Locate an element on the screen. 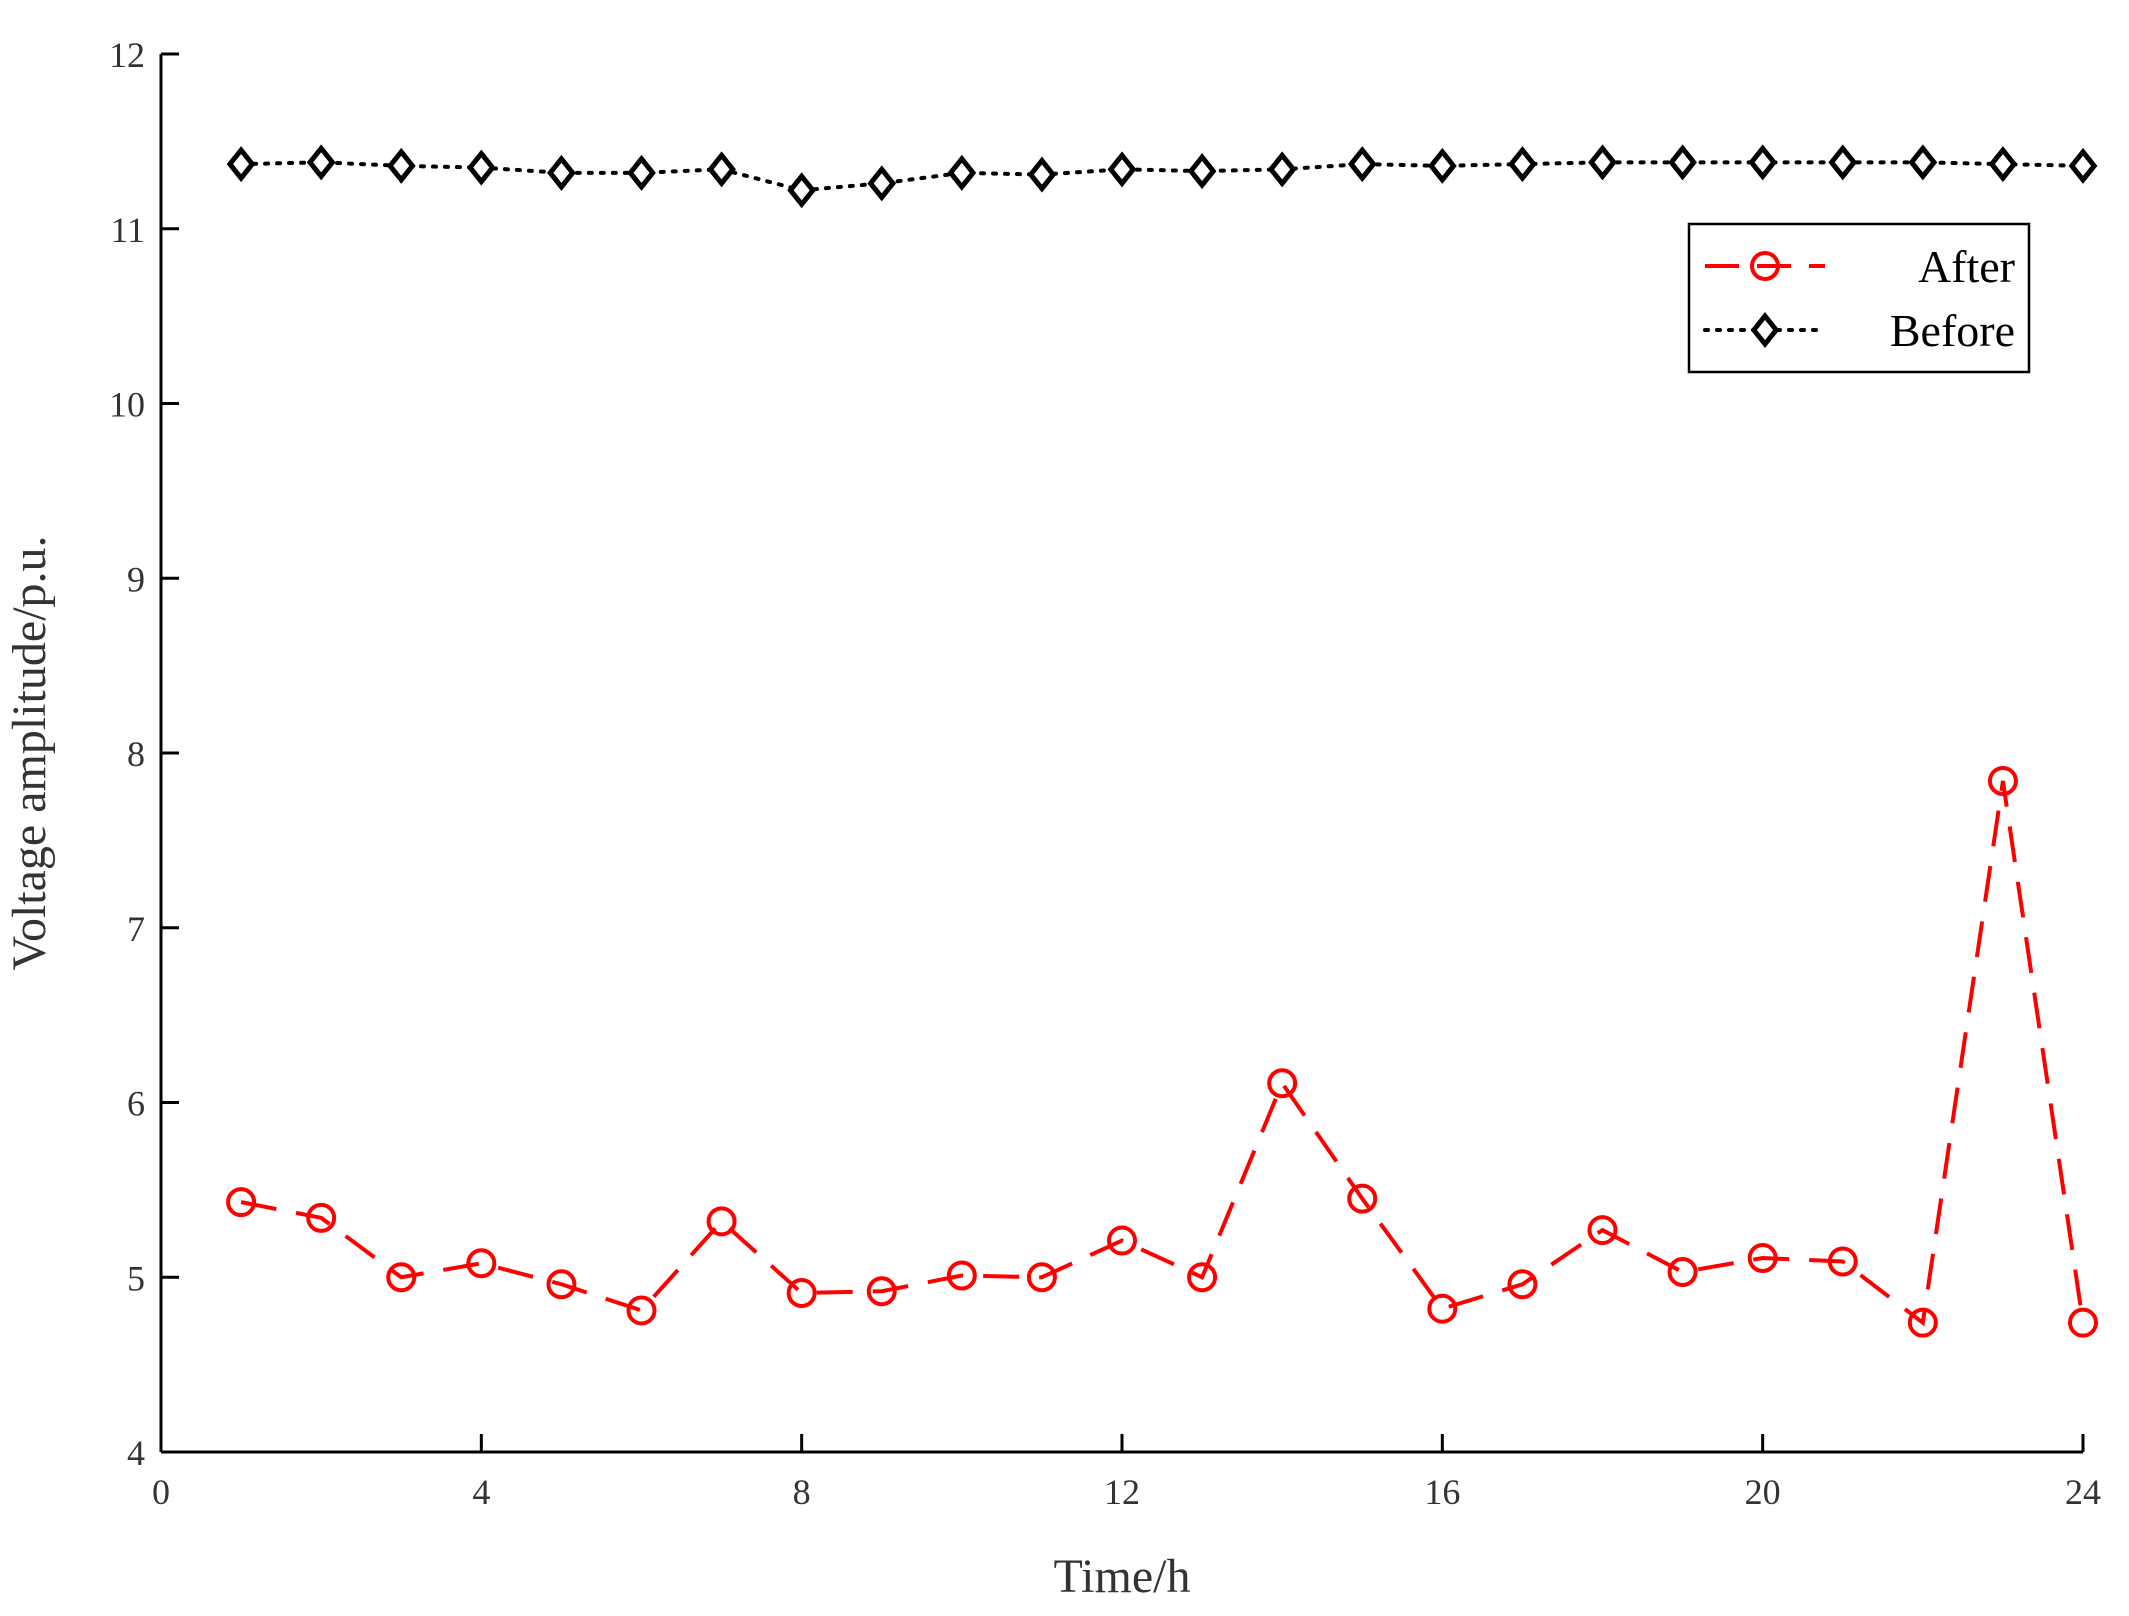 This screenshot has width=2129, height=1616. y-tick-label: 4 is located at coordinates (136, 1453).